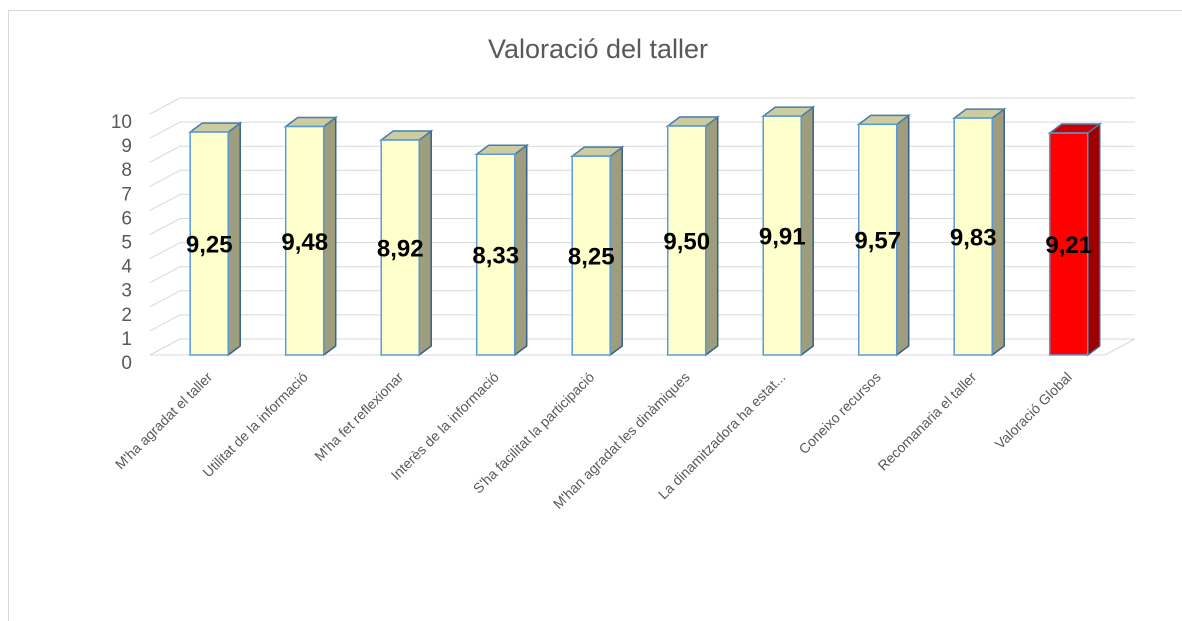 This screenshot has width=1182, height=621. I want to click on y-tick-label: 3, so click(126, 291).